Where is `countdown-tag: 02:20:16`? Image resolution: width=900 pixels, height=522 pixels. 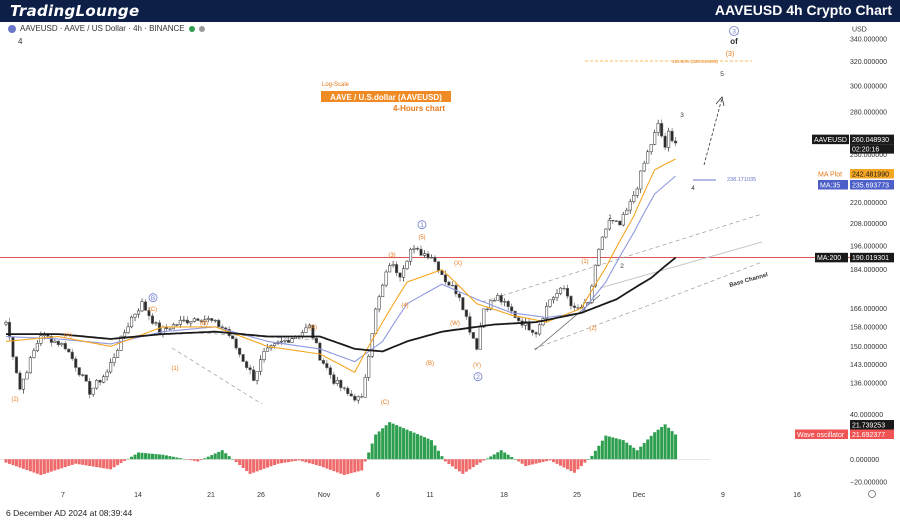
countdown-tag: 02:20:16 is located at coordinates (865, 150).